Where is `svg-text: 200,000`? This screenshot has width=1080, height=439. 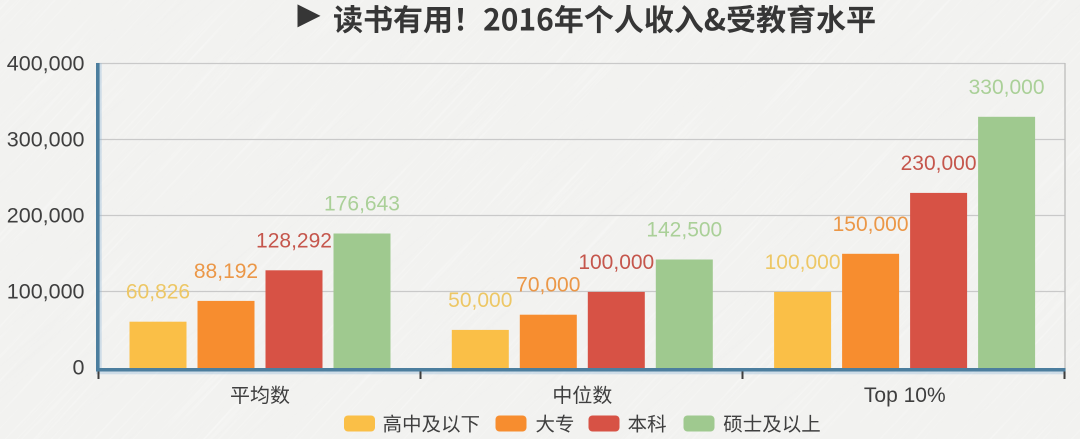 svg-text: 200,000 is located at coordinates (46, 215).